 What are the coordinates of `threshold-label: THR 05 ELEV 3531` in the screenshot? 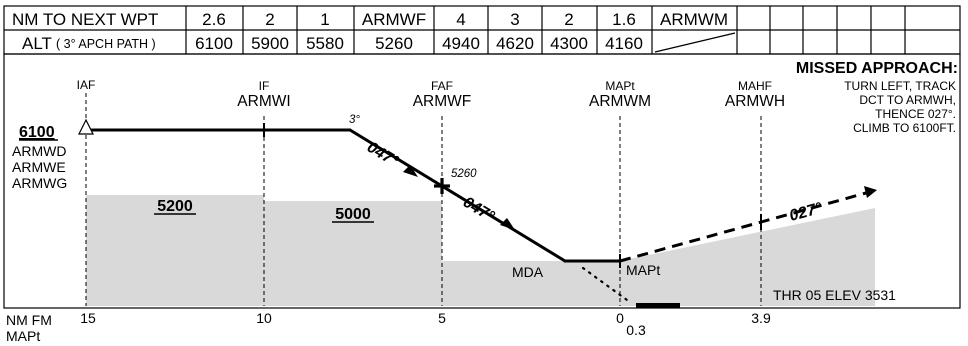 It's located at (834, 295).